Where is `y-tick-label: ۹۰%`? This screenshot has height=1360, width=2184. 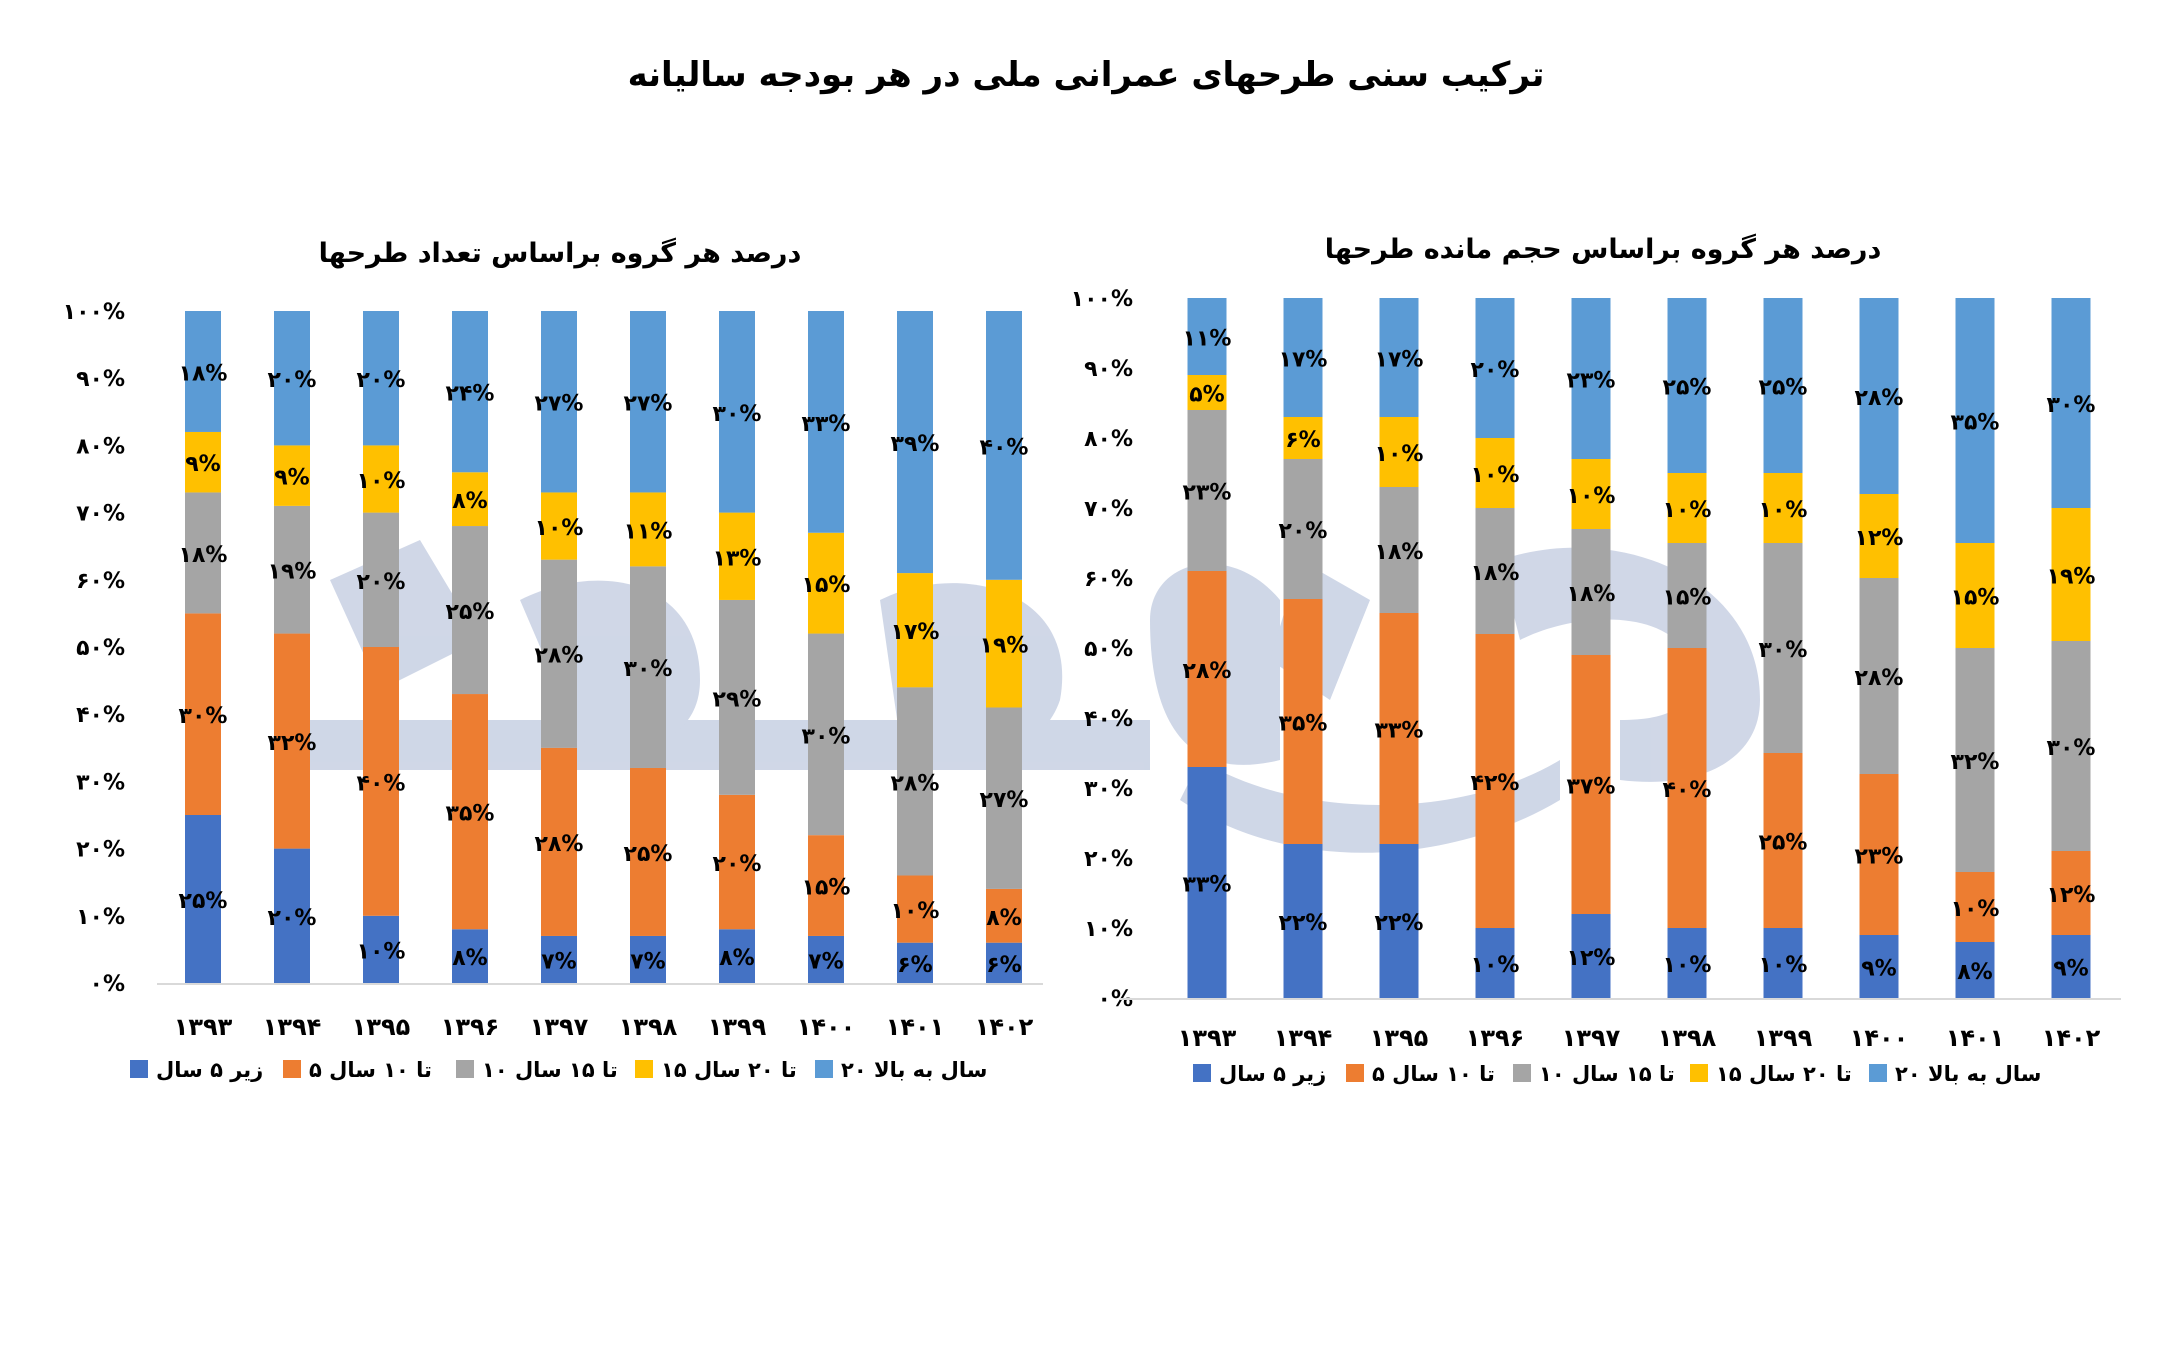 y-tick-label: ۹۰% is located at coordinates (100, 379).